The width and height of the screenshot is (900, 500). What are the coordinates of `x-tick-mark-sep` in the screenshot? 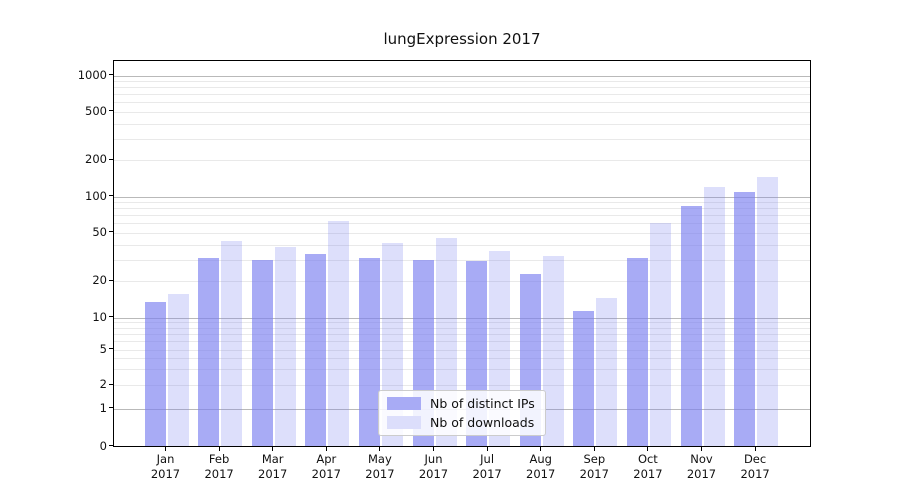 It's located at (594, 449).